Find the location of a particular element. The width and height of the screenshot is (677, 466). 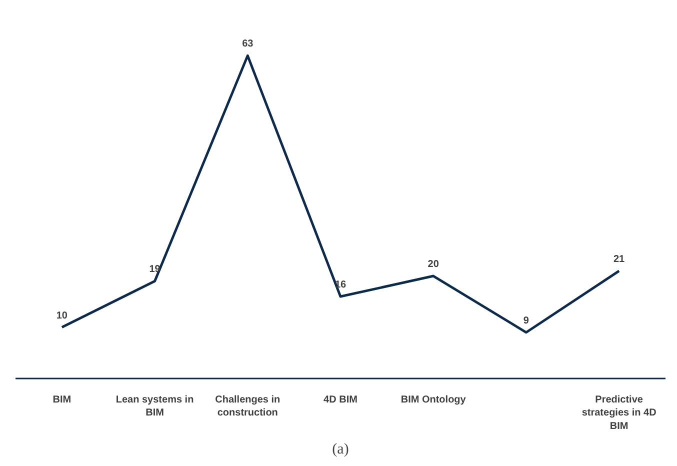

x-tick-label: 4D BIM is located at coordinates (341, 400).